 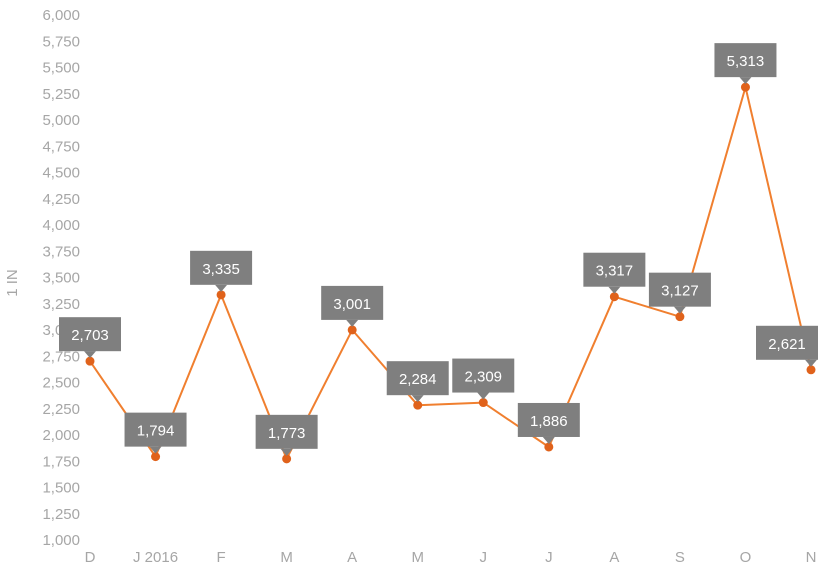 I want to click on data-label-text: 3,317, so click(x=615, y=271).